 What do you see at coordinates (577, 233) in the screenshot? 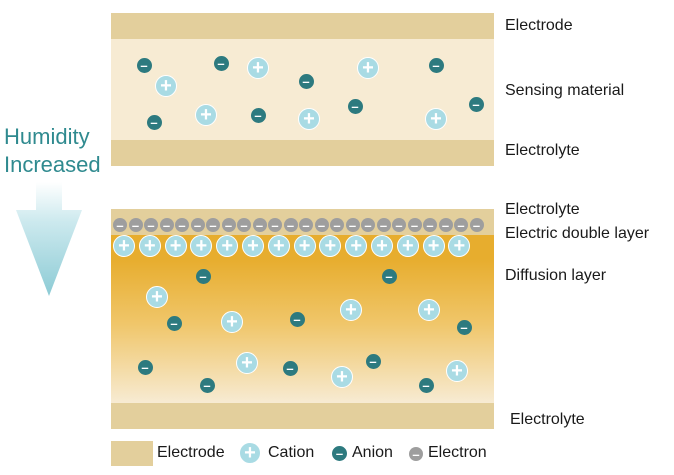
I see `label-electric-double-layer: Electric double layer` at bounding box center [577, 233].